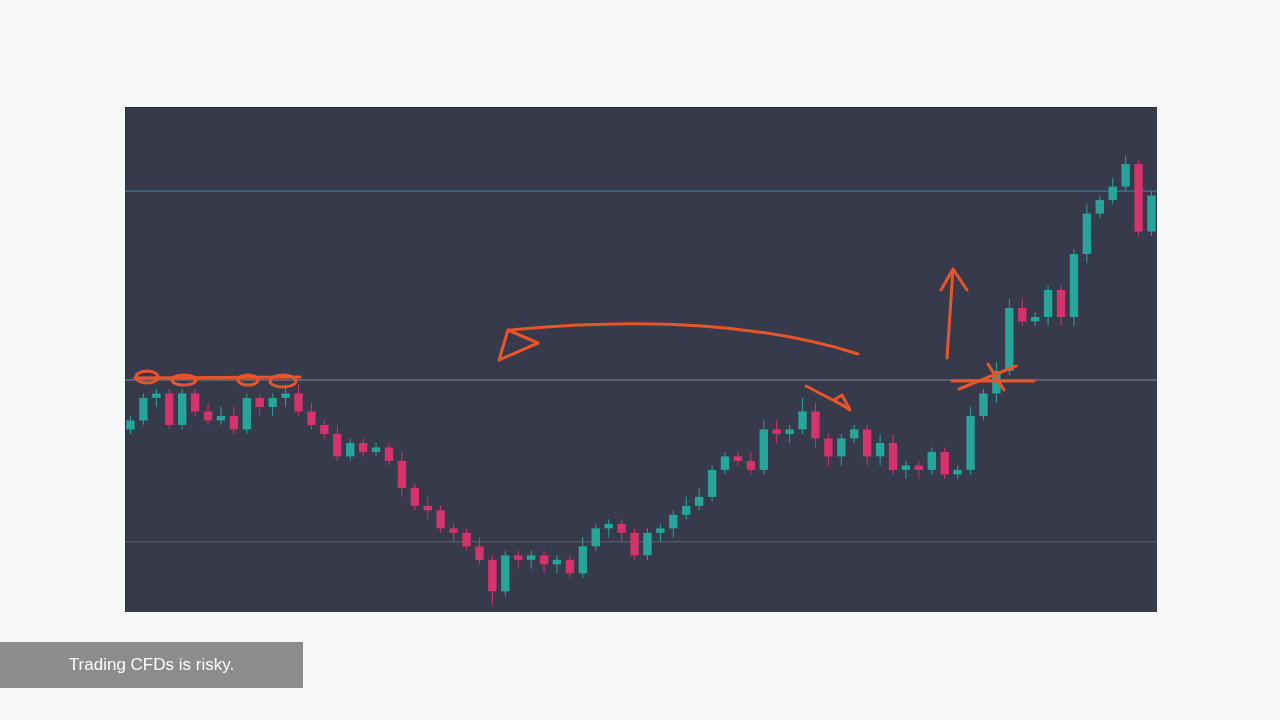 This screenshot has width=1280, height=720. I want to click on text: Trading CFDs is risky., so click(151, 665).